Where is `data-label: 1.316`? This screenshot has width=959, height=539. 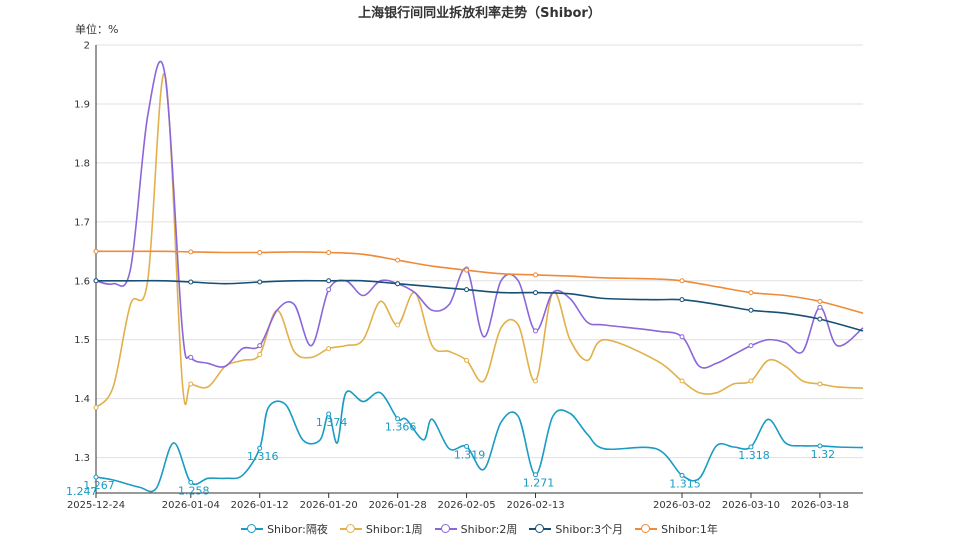 data-label: 1.316 is located at coordinates (263, 456).